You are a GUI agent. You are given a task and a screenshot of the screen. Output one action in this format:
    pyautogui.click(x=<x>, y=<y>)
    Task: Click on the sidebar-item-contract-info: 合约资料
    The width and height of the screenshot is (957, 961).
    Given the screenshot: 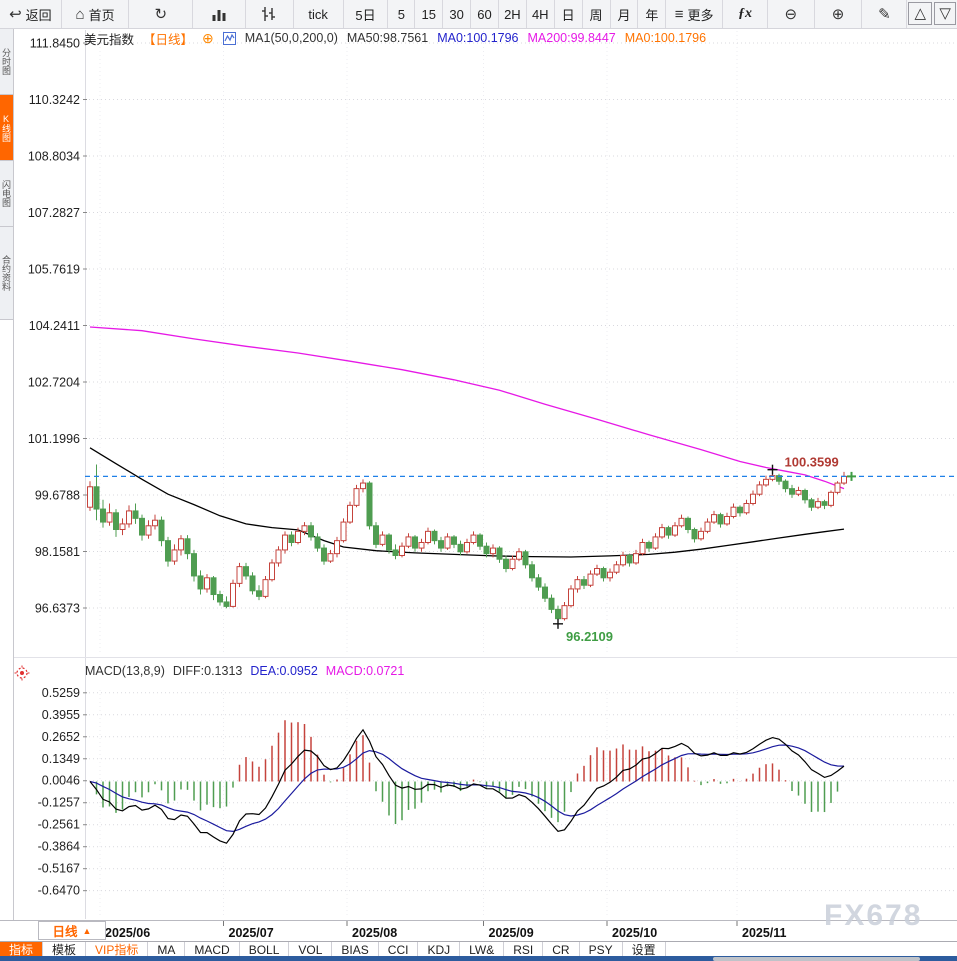 What is the action you would take?
    pyautogui.click(x=6, y=273)
    